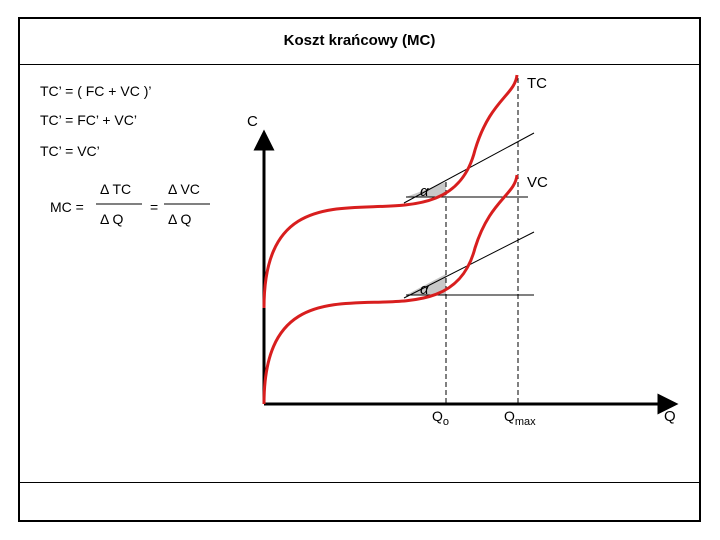  I want to click on q0-label-sub: o, so click(446, 422).